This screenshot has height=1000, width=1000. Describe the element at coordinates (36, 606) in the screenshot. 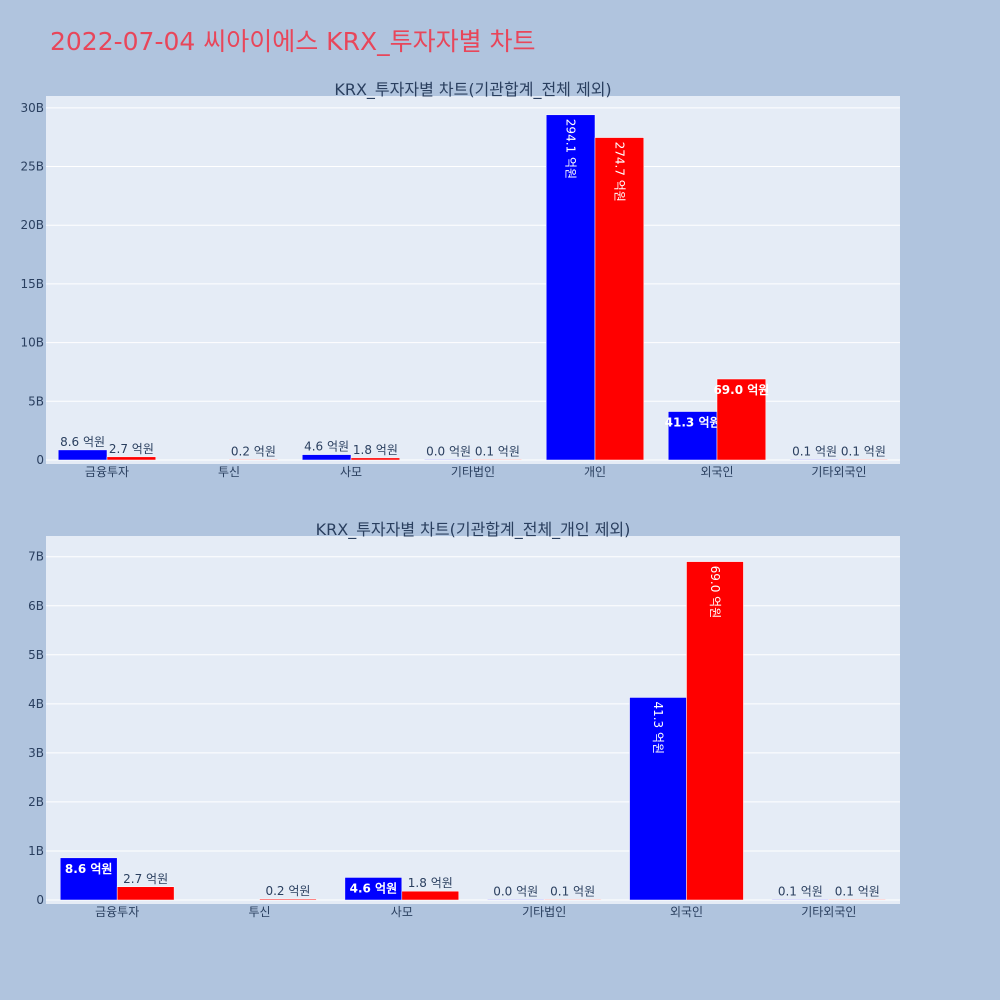

I see `y-tick-label: 6B` at that location.